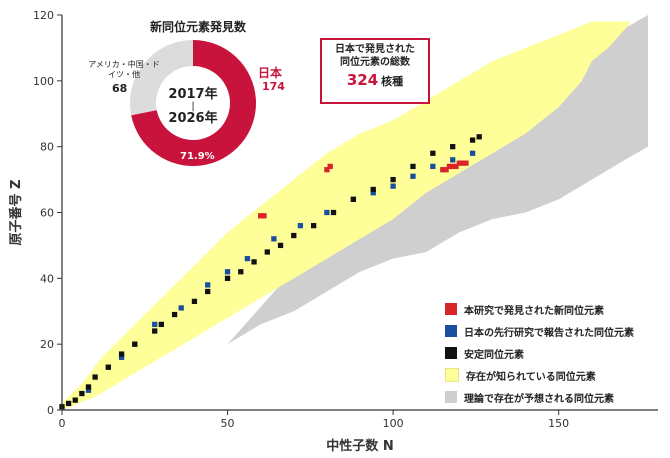 Image resolution: width=670 pixels, height=458 pixels. Describe the element at coordinates (451, 331) in the screenshot. I see `legend-swatch-reported` at that location.